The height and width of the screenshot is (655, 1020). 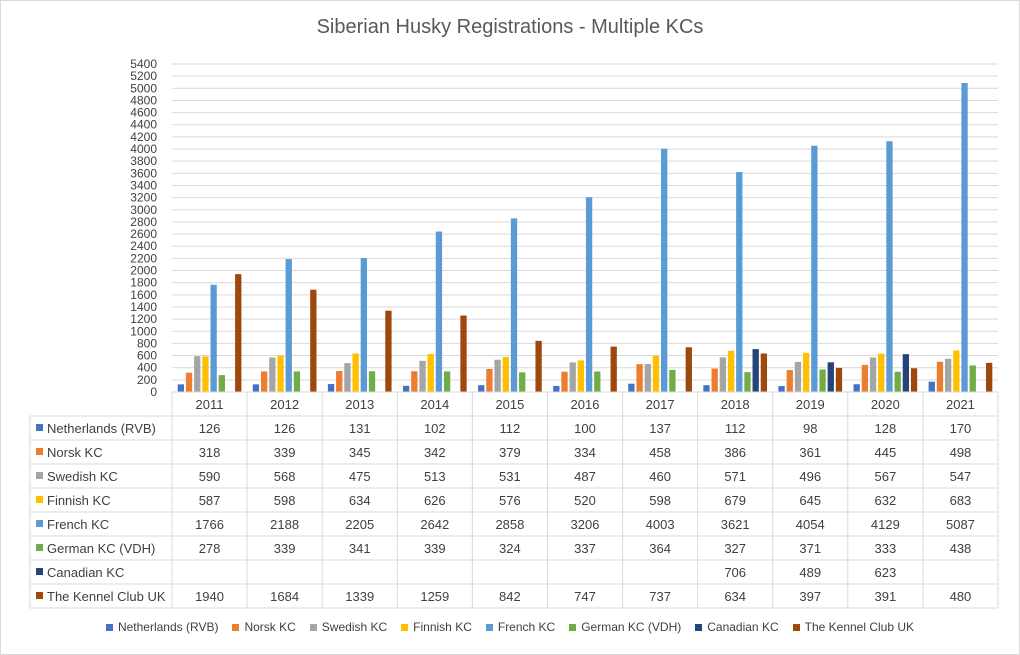 I want to click on table-value: 100, so click(x=585, y=428).